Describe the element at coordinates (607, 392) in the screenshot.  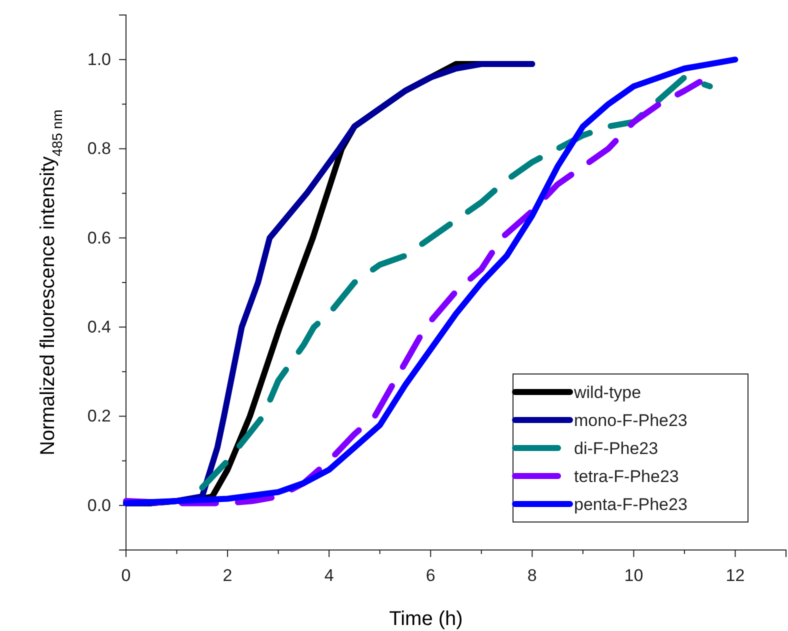
I see `legend-label: wild-type` at that location.